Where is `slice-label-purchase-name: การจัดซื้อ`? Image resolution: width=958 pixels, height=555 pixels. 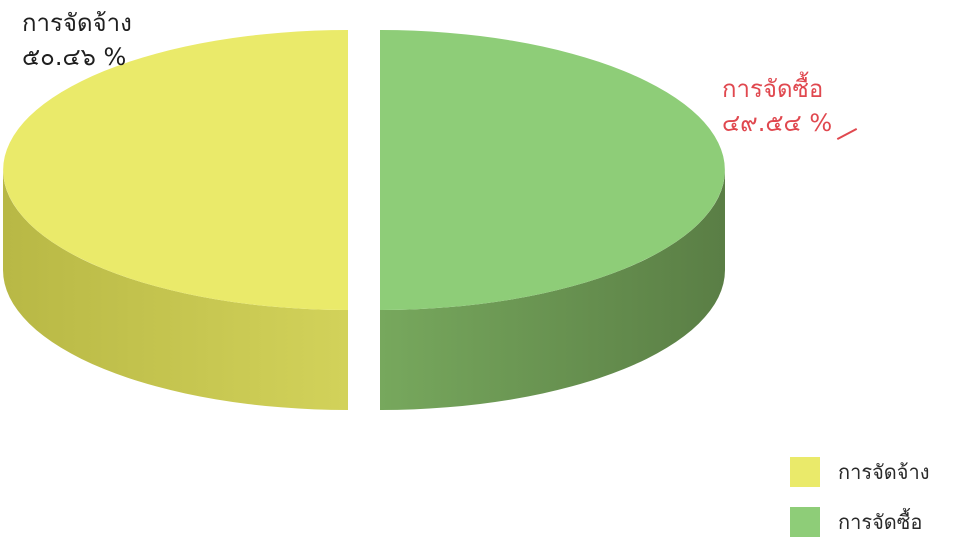 slice-label-purchase-name: การจัดซื้อ is located at coordinates (773, 89).